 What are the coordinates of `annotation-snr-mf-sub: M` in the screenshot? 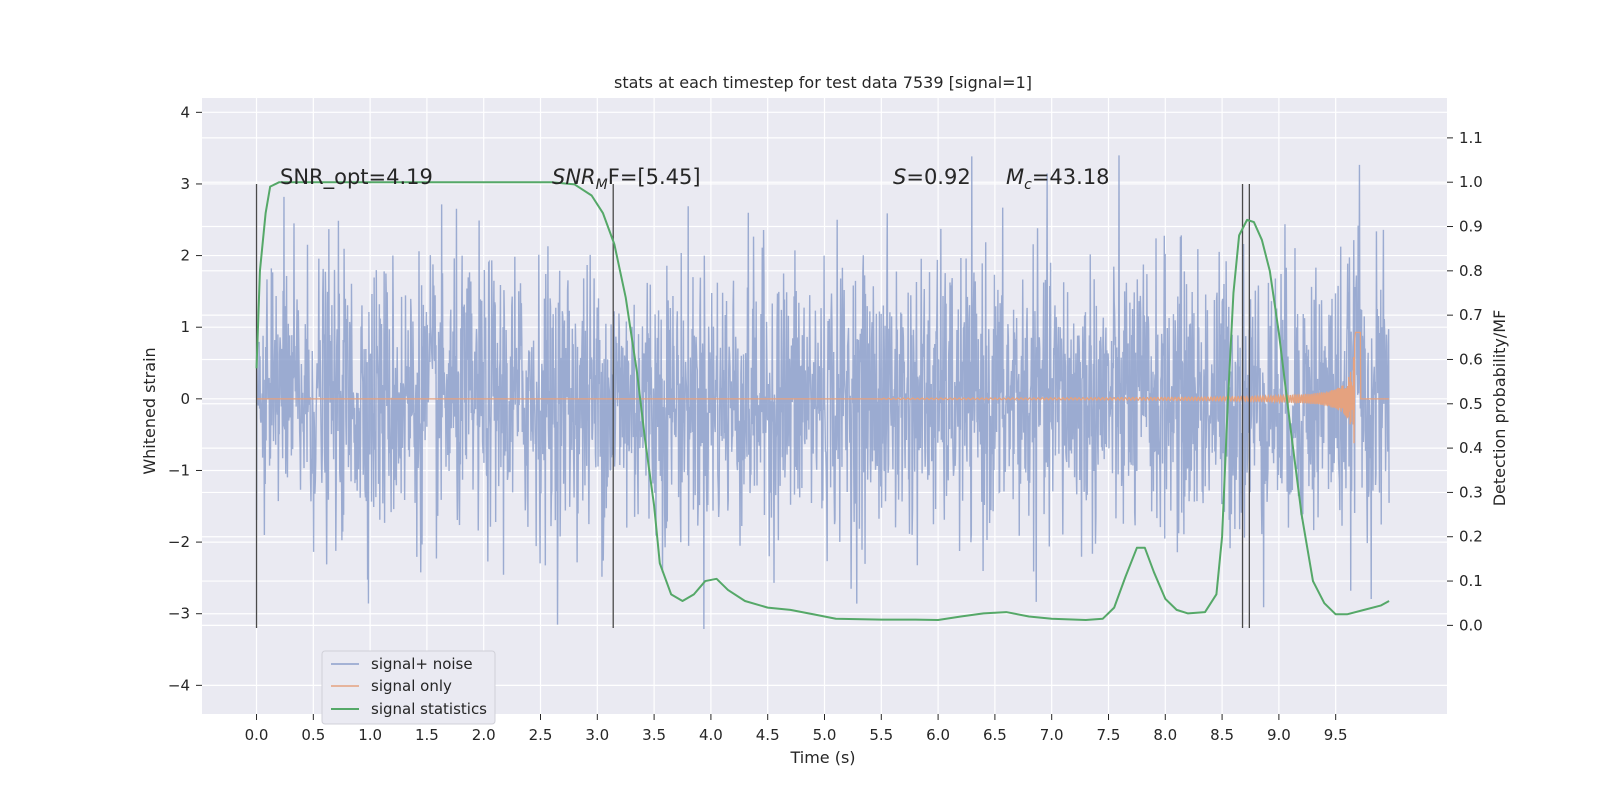 It's located at (602, 185).